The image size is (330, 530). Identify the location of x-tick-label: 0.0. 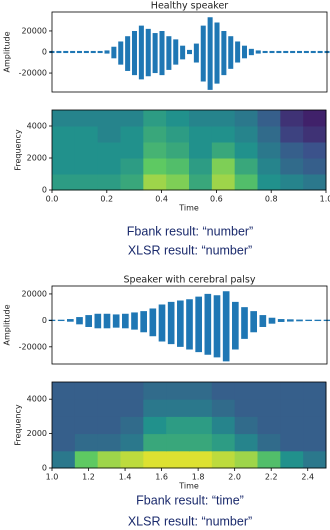
(52, 199).